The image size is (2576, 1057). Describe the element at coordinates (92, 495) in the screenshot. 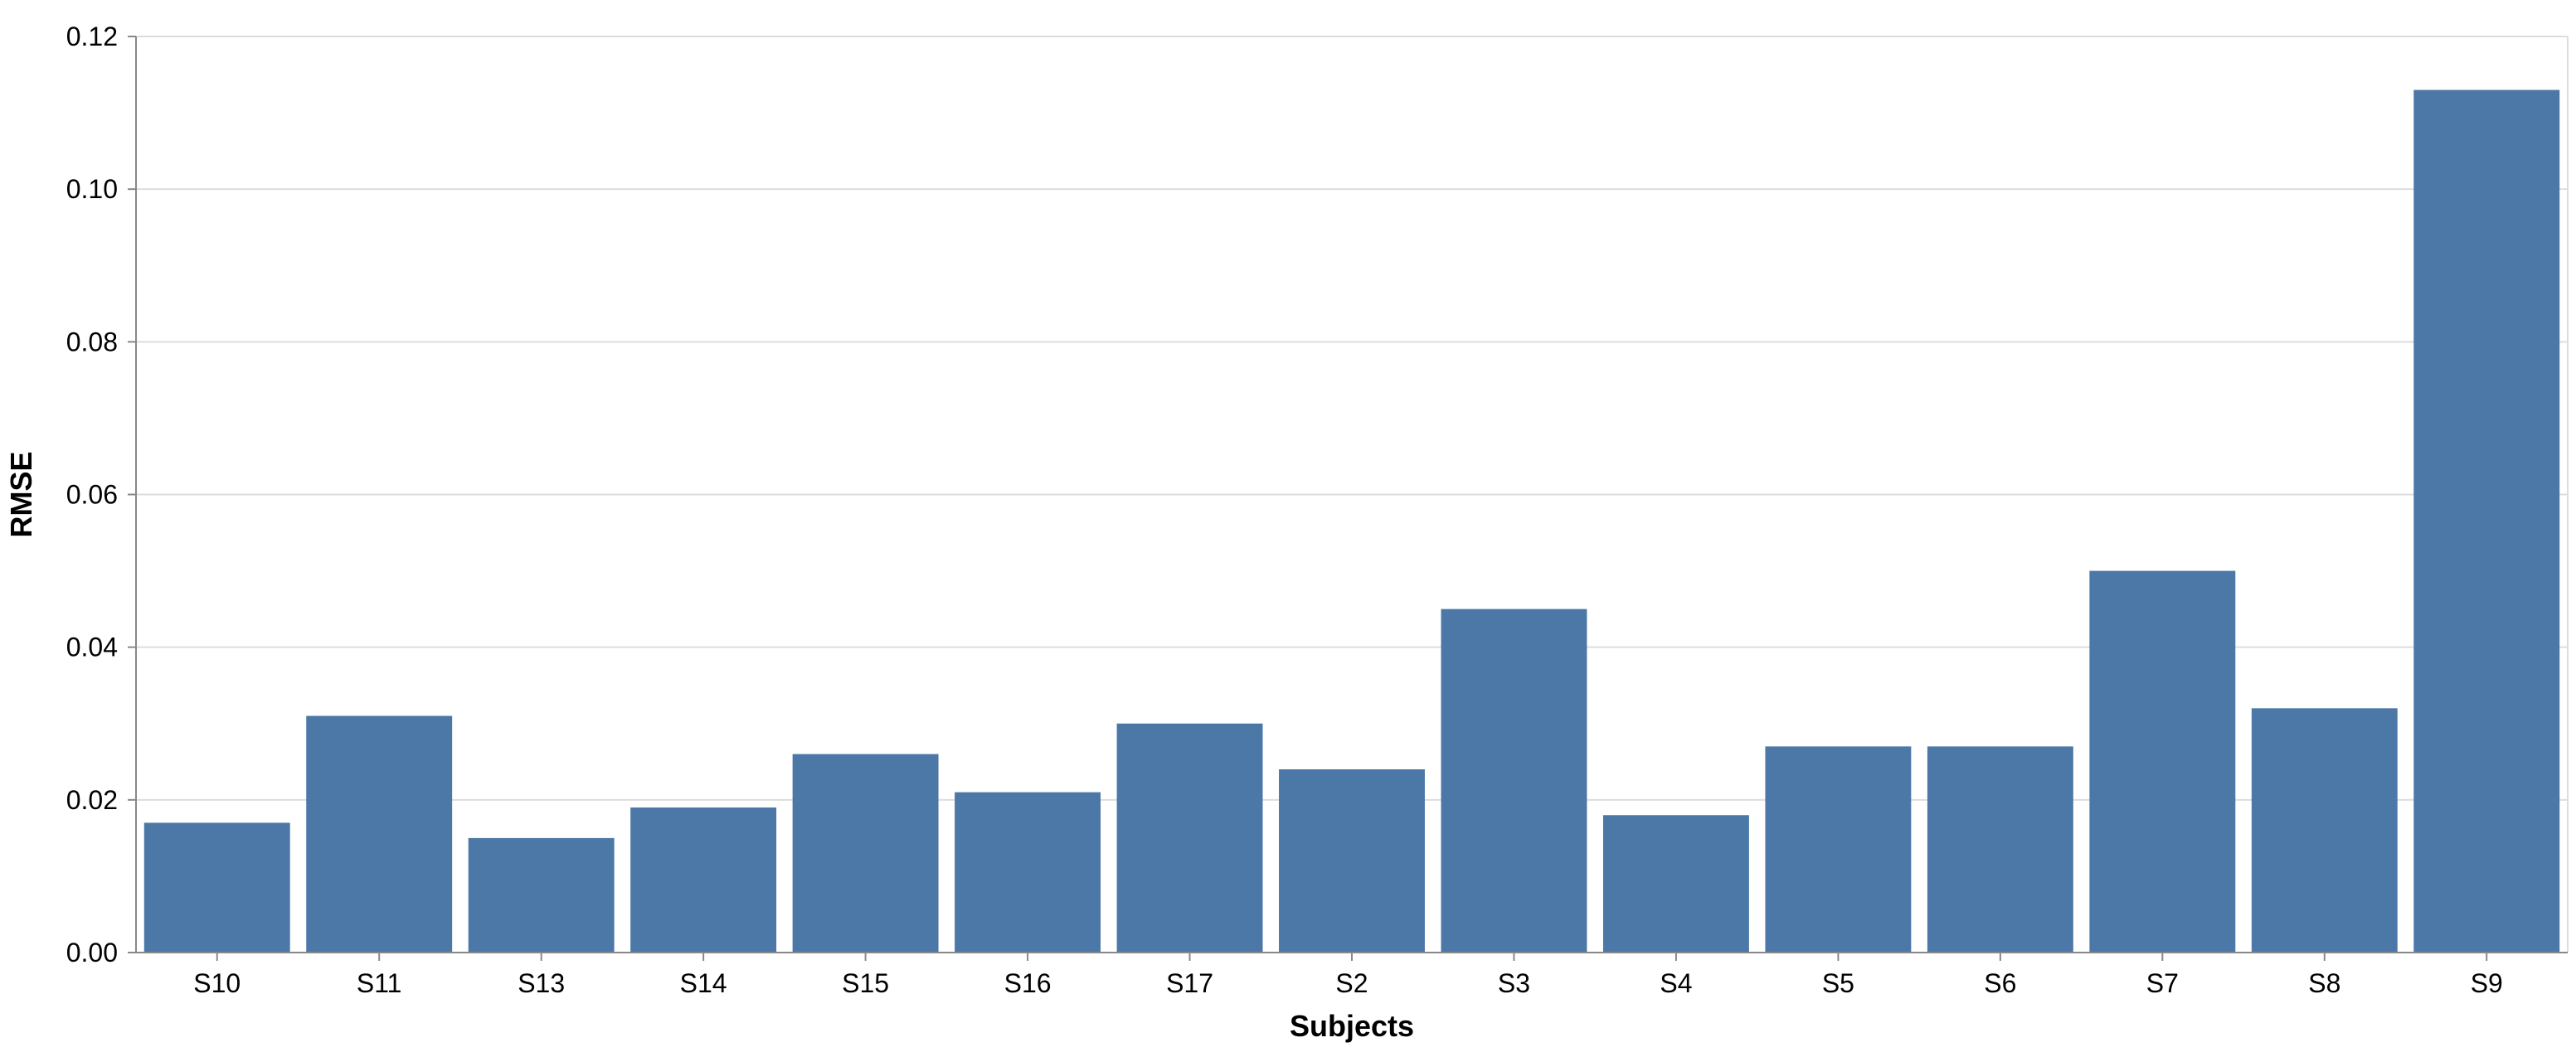

I see `y-tick-label-3: 0.06` at that location.